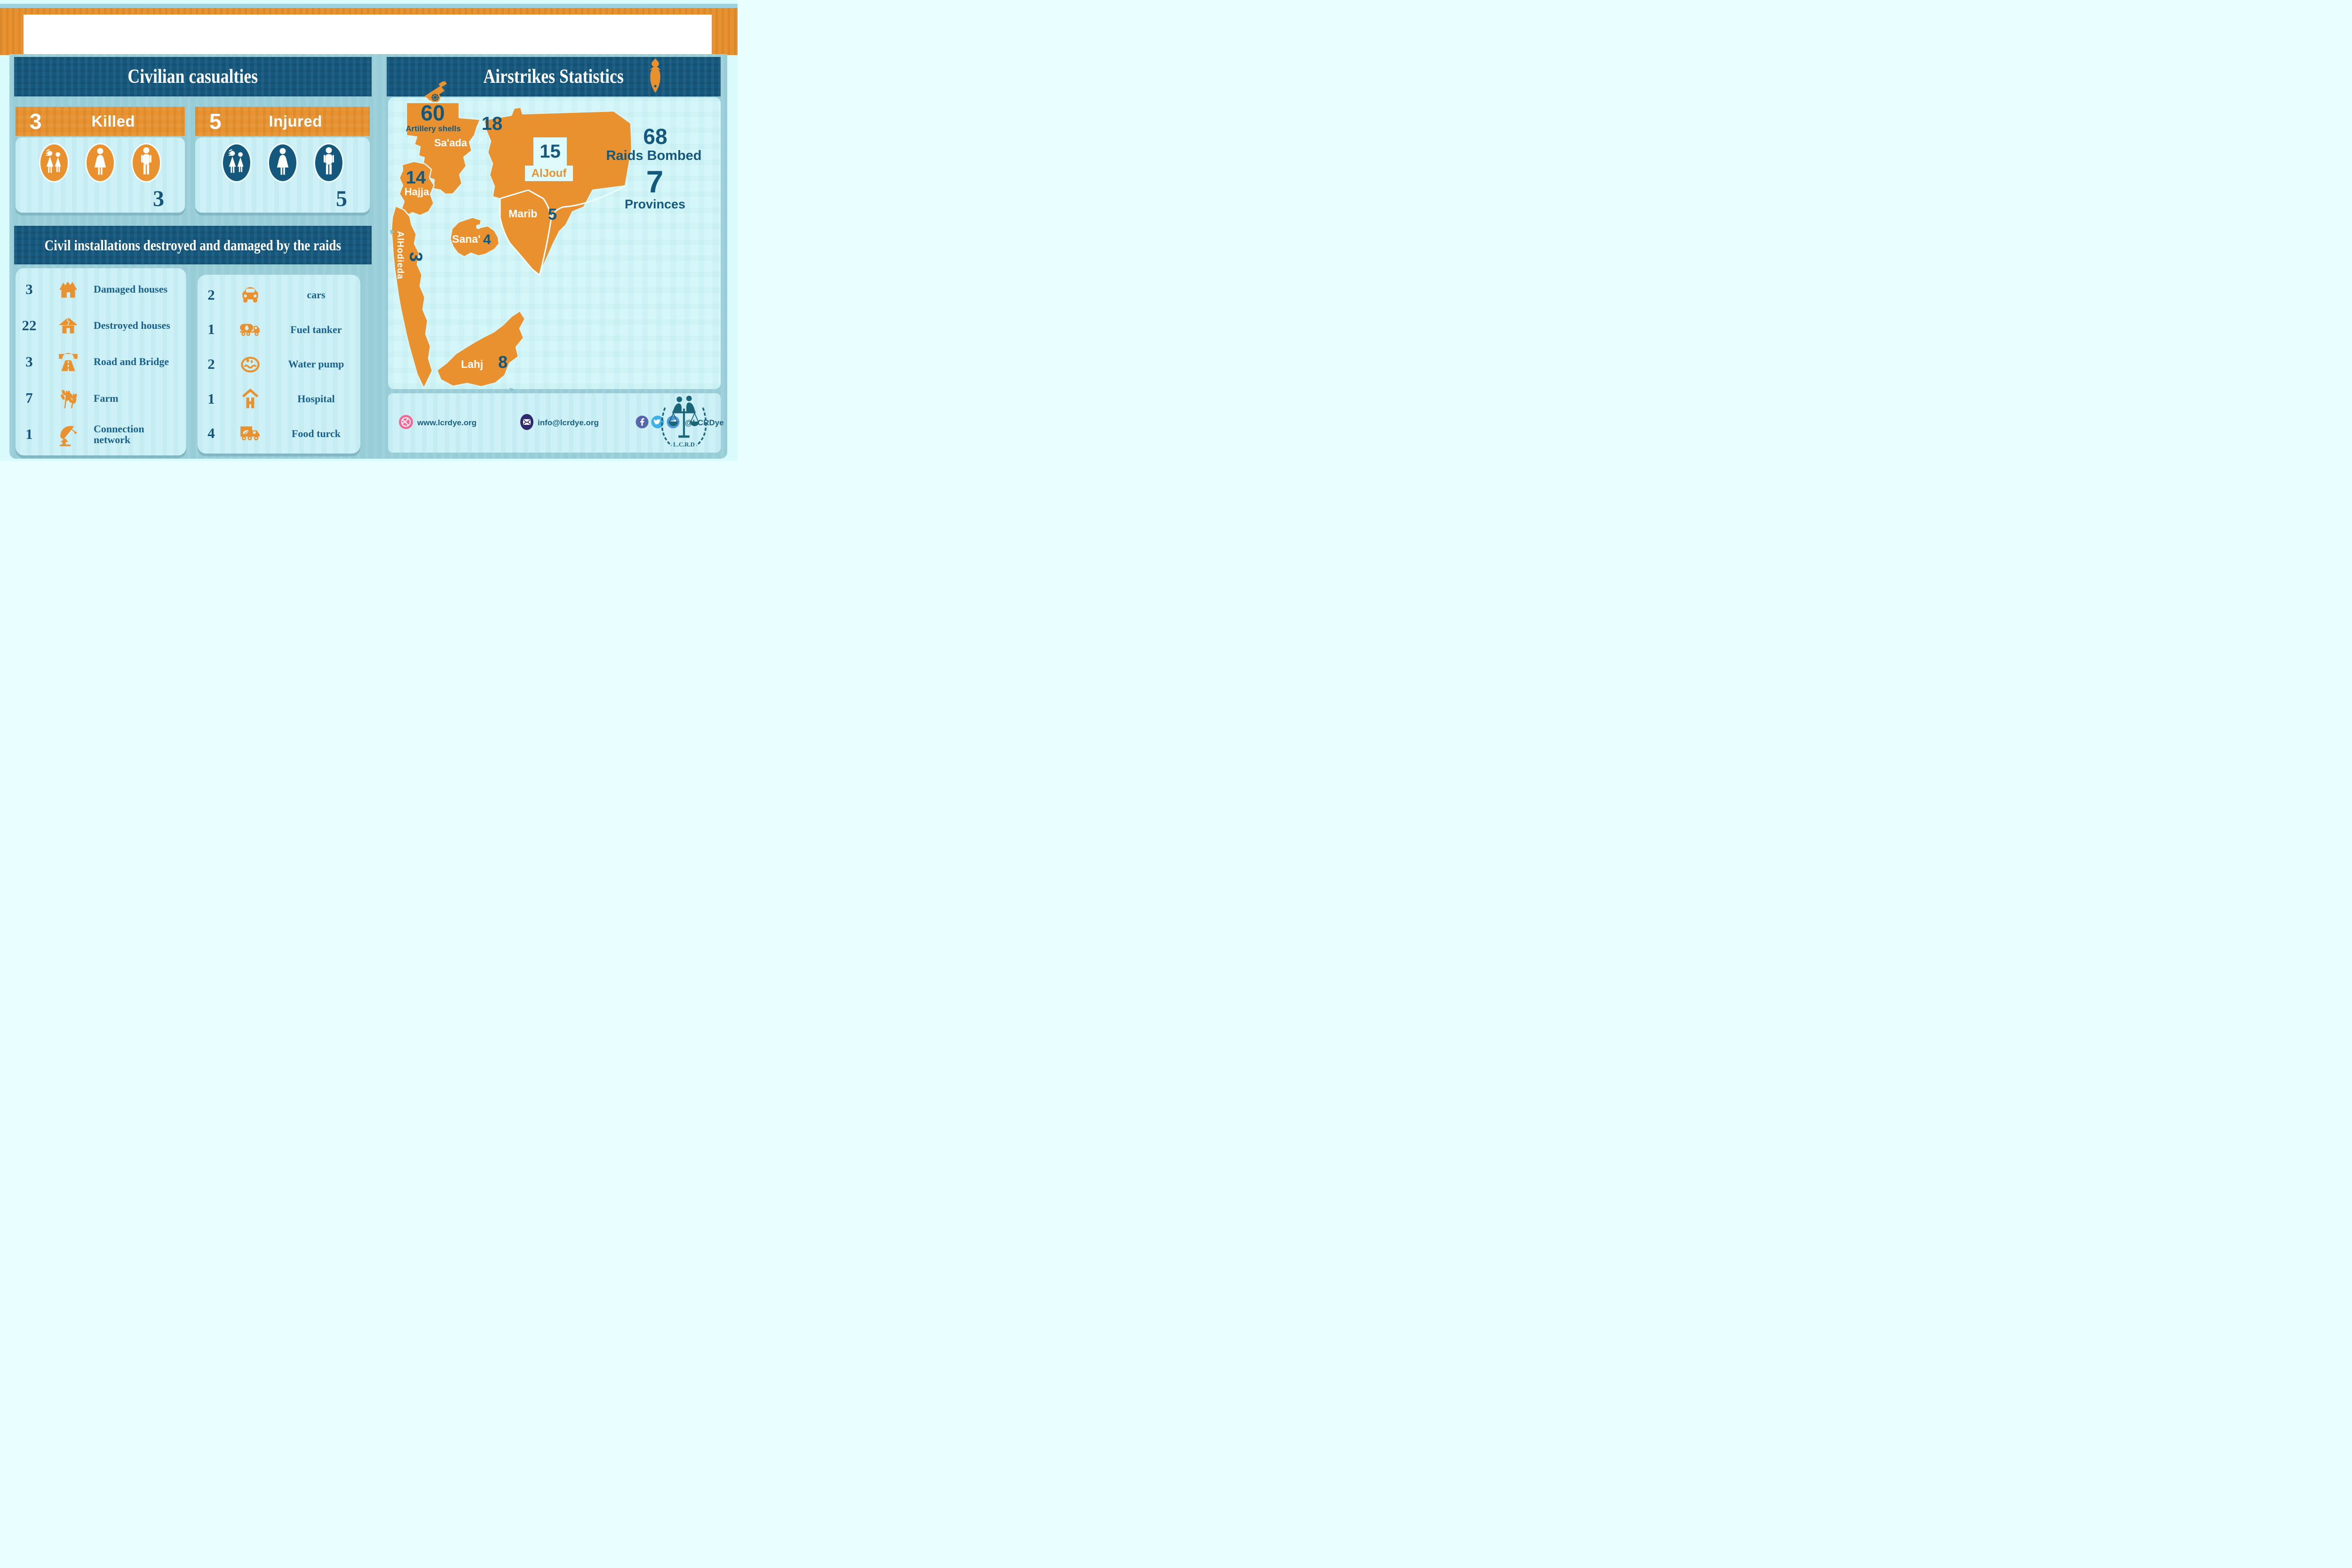 The width and height of the screenshot is (2352, 1568). Describe the element at coordinates (279, 399) in the screenshot. I see `list-item: 1 Hospital` at that location.